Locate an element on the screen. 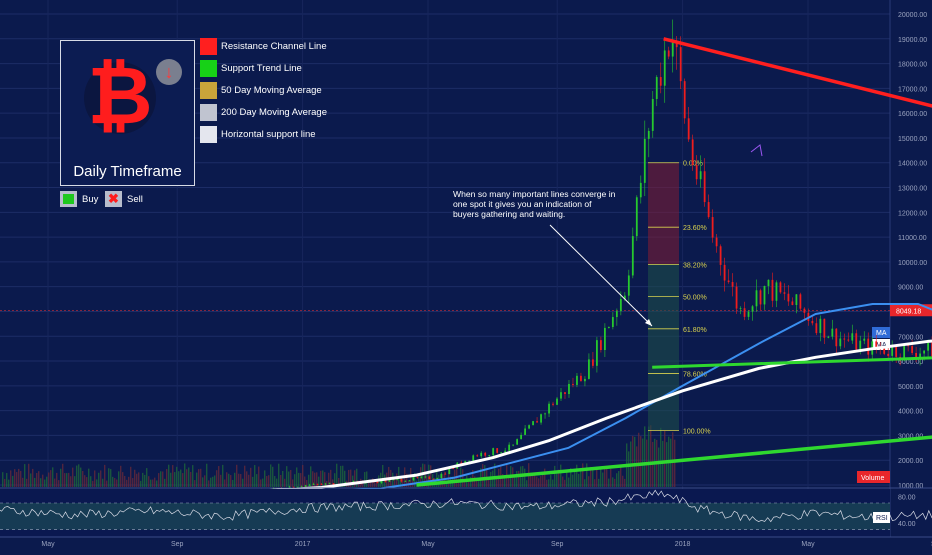 The height and width of the screenshot is (555, 932). fib-level-label: 23.60% is located at coordinates (695, 228).